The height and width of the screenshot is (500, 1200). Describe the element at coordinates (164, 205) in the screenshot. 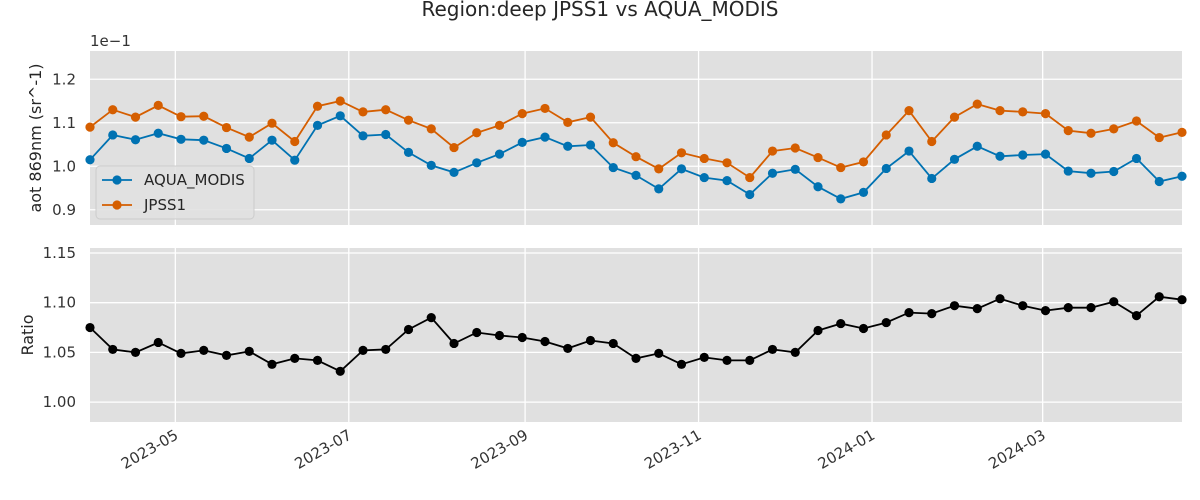

I see `legend-label: JPSS1` at that location.